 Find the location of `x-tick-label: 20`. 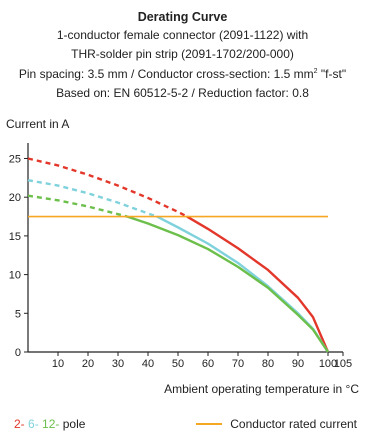

x-tick-label: 20 is located at coordinates (88, 364).